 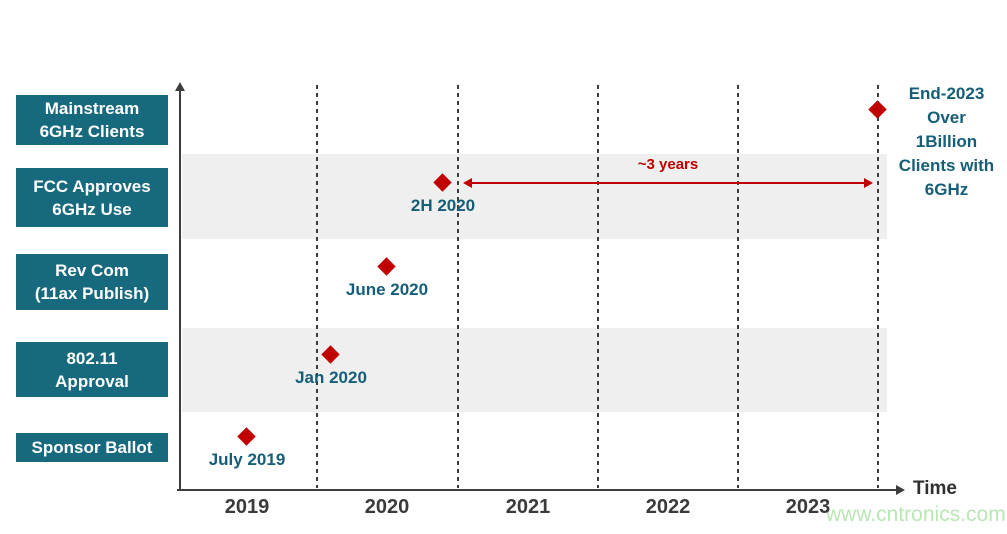 What do you see at coordinates (92, 282) in the screenshot?
I see `category-label-2: Rev Com (11ax Publish)` at bounding box center [92, 282].